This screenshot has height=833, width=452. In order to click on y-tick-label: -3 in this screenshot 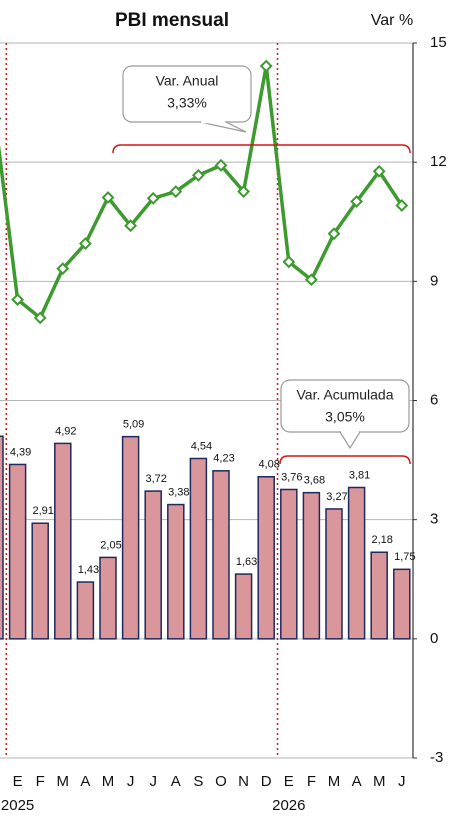, I will do `click(436, 757)`.